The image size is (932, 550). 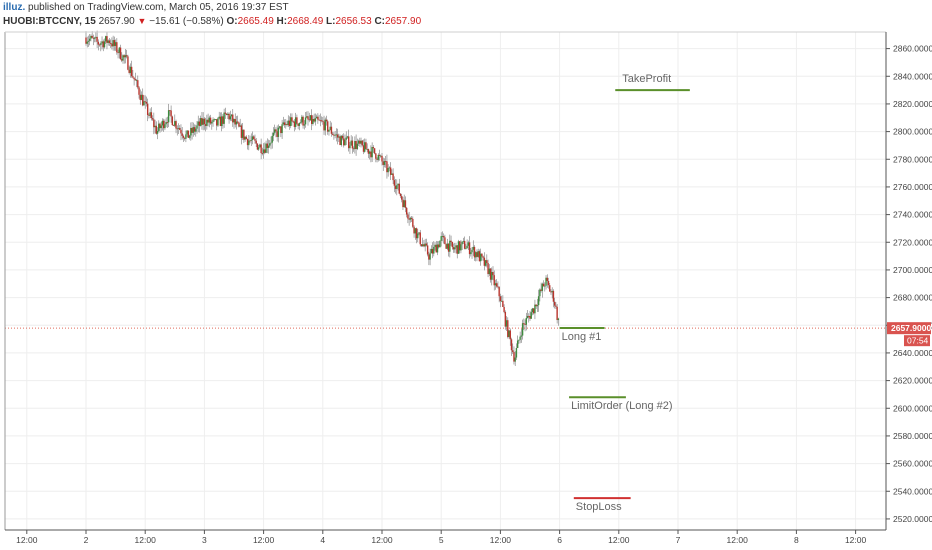 I want to click on x-tick-label: 7, so click(x=678, y=540).